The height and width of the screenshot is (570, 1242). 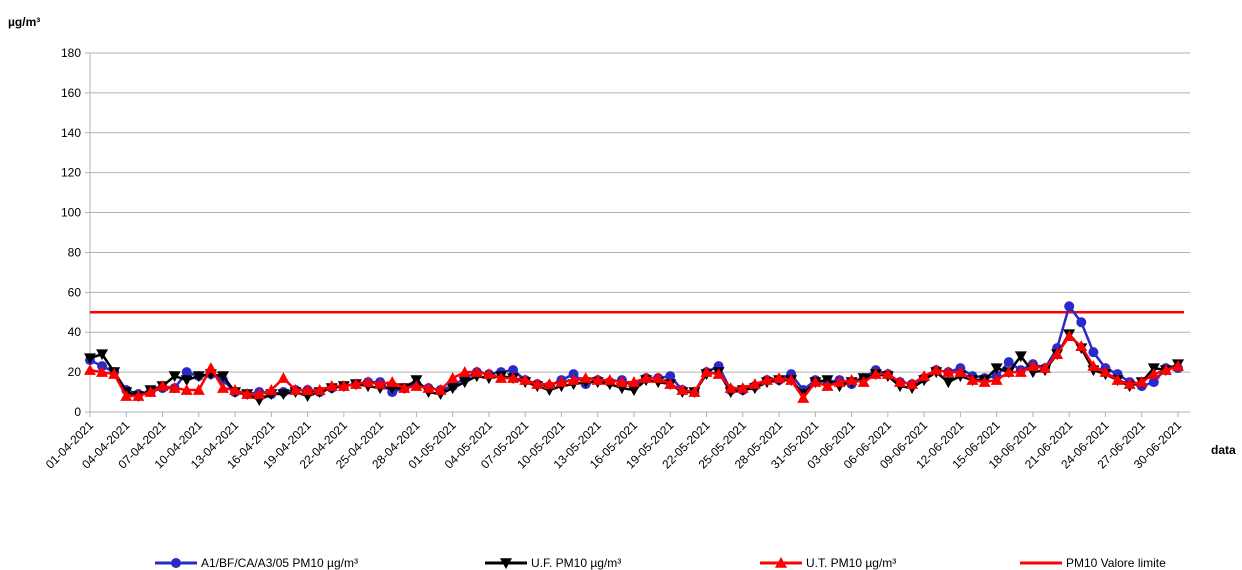 I want to click on legend-label: A1/BF/CA/A3/05 PM10 µg/m³, so click(x=279, y=563).